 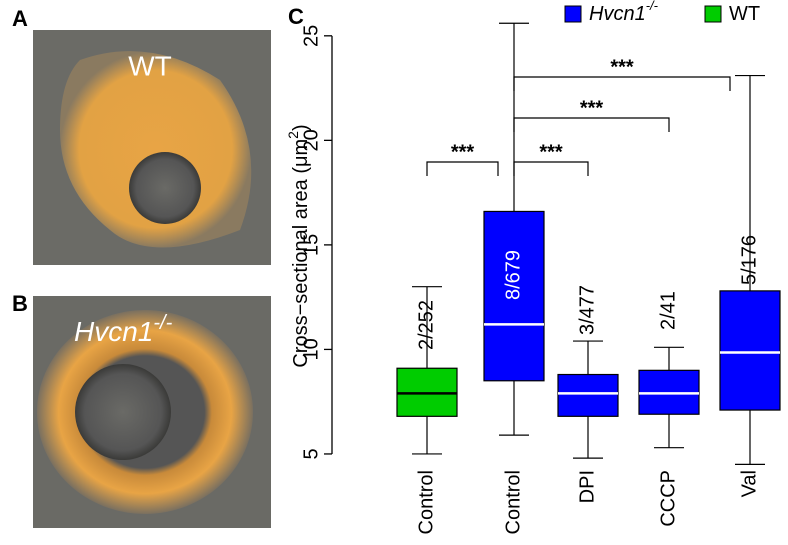 I want to click on panel-label: C, so click(x=296, y=16).